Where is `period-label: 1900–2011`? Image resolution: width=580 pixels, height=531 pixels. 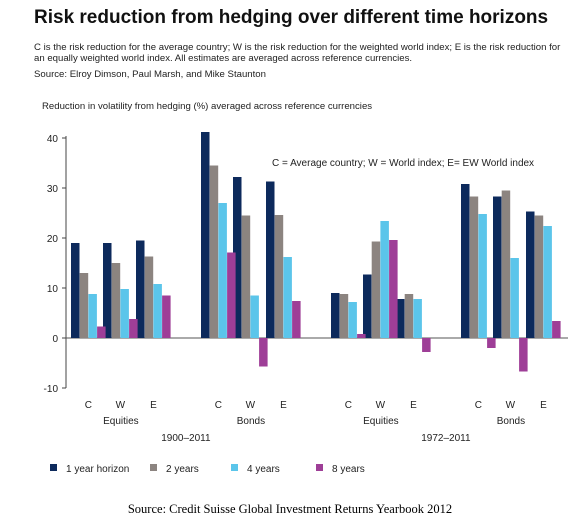 period-label: 1900–2011 is located at coordinates (186, 438).